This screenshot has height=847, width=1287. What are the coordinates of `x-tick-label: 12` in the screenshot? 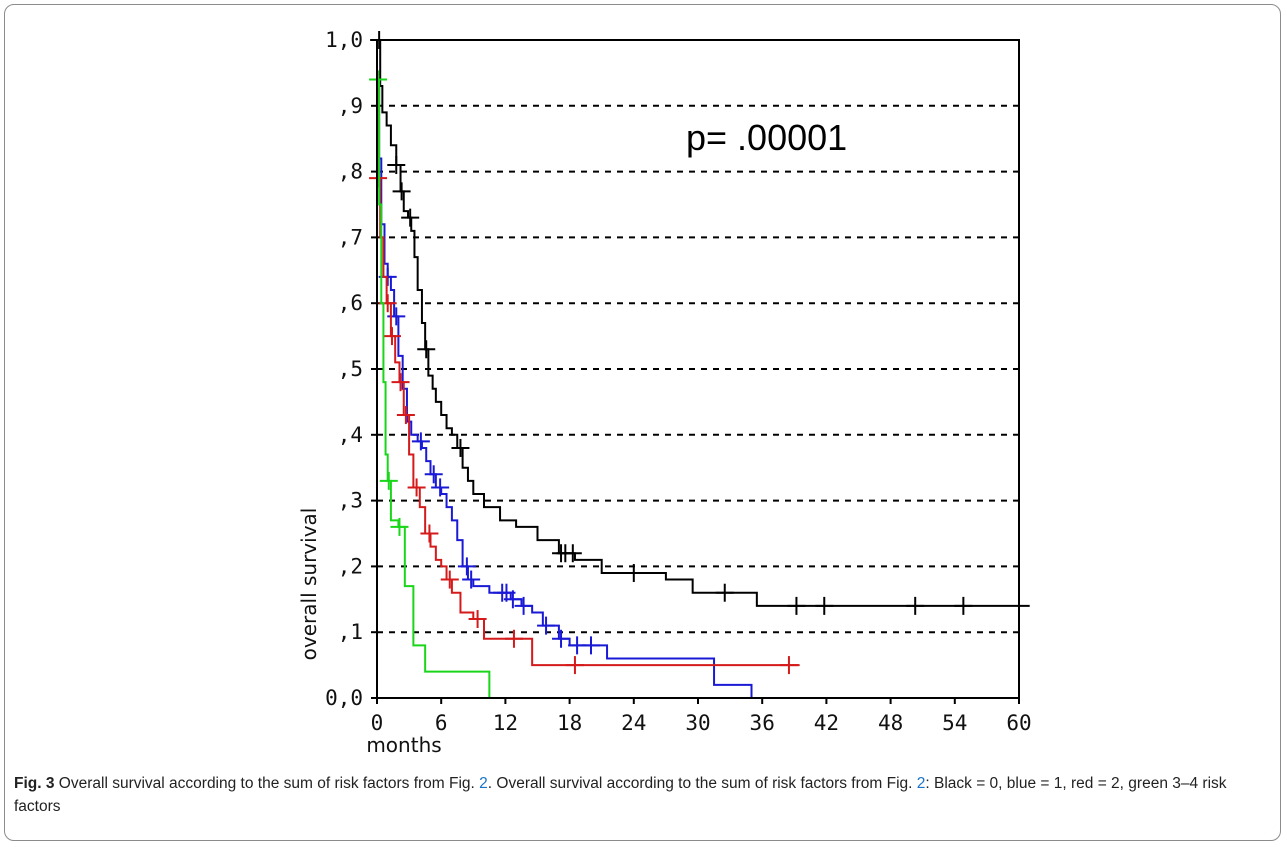 It's located at (505, 723).